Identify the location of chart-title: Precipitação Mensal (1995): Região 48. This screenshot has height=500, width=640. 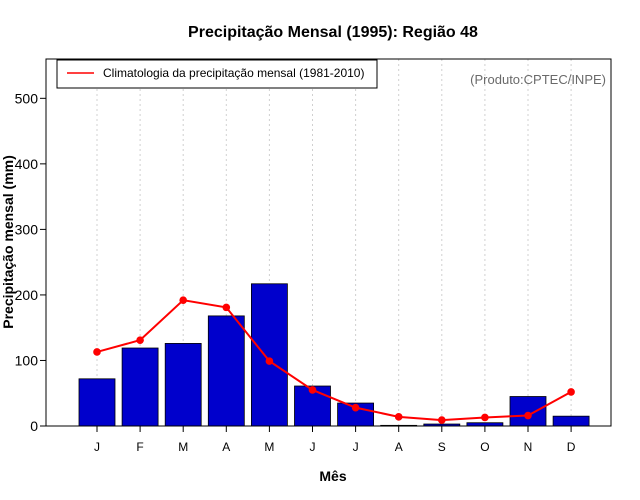
(333, 32).